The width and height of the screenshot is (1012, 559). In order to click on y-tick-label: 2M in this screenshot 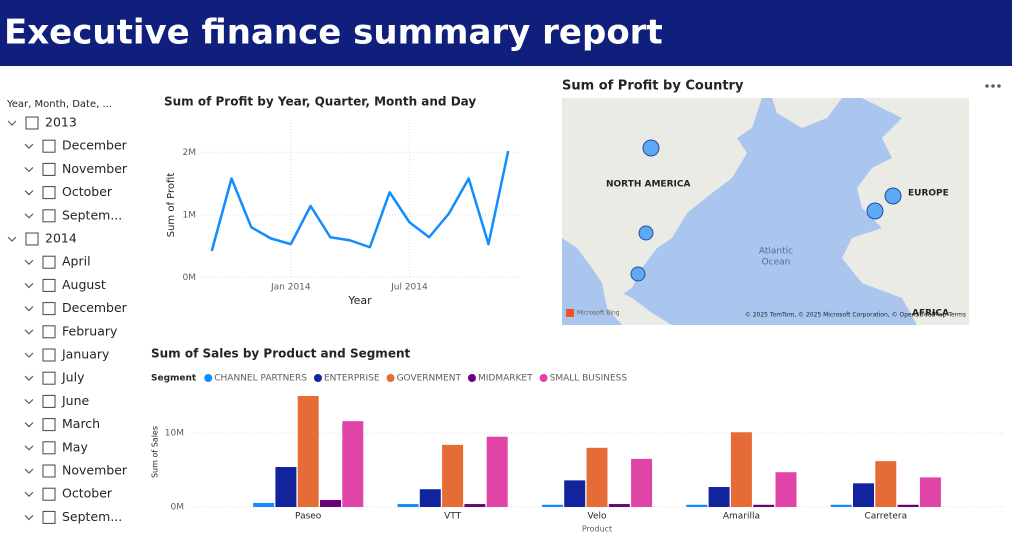, I will do `click(190, 153)`.